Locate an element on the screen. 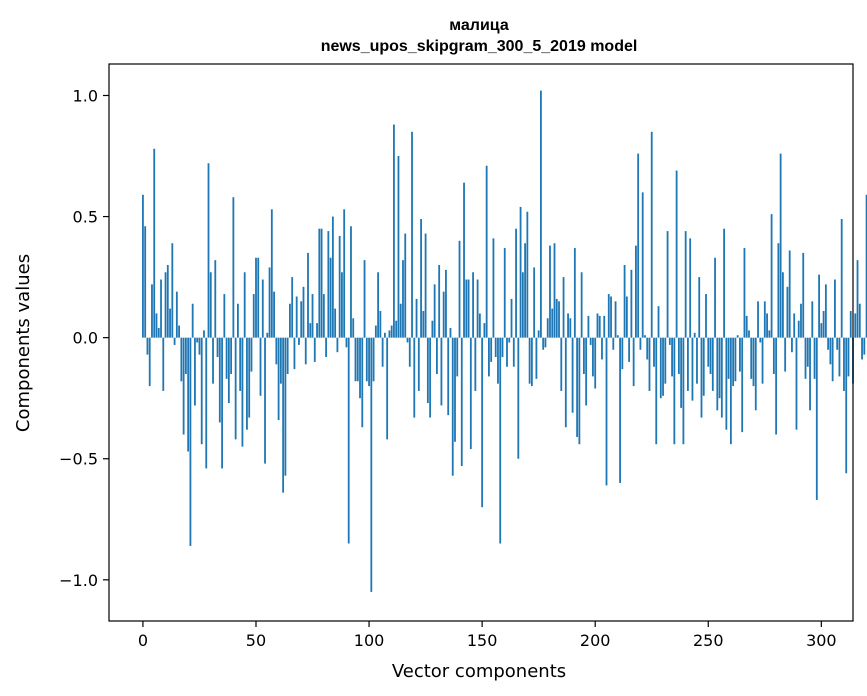 Image resolution: width=867 pixels, height=696 pixels. x-tick-label: 150 is located at coordinates (482, 640).